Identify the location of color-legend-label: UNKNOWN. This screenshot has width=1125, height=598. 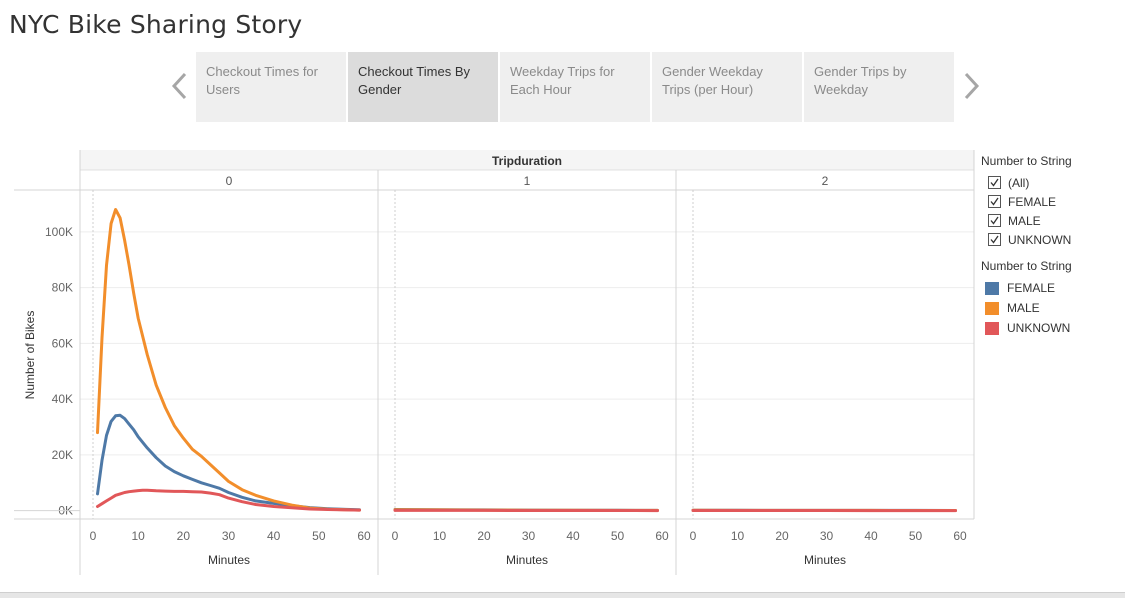
(1038, 328).